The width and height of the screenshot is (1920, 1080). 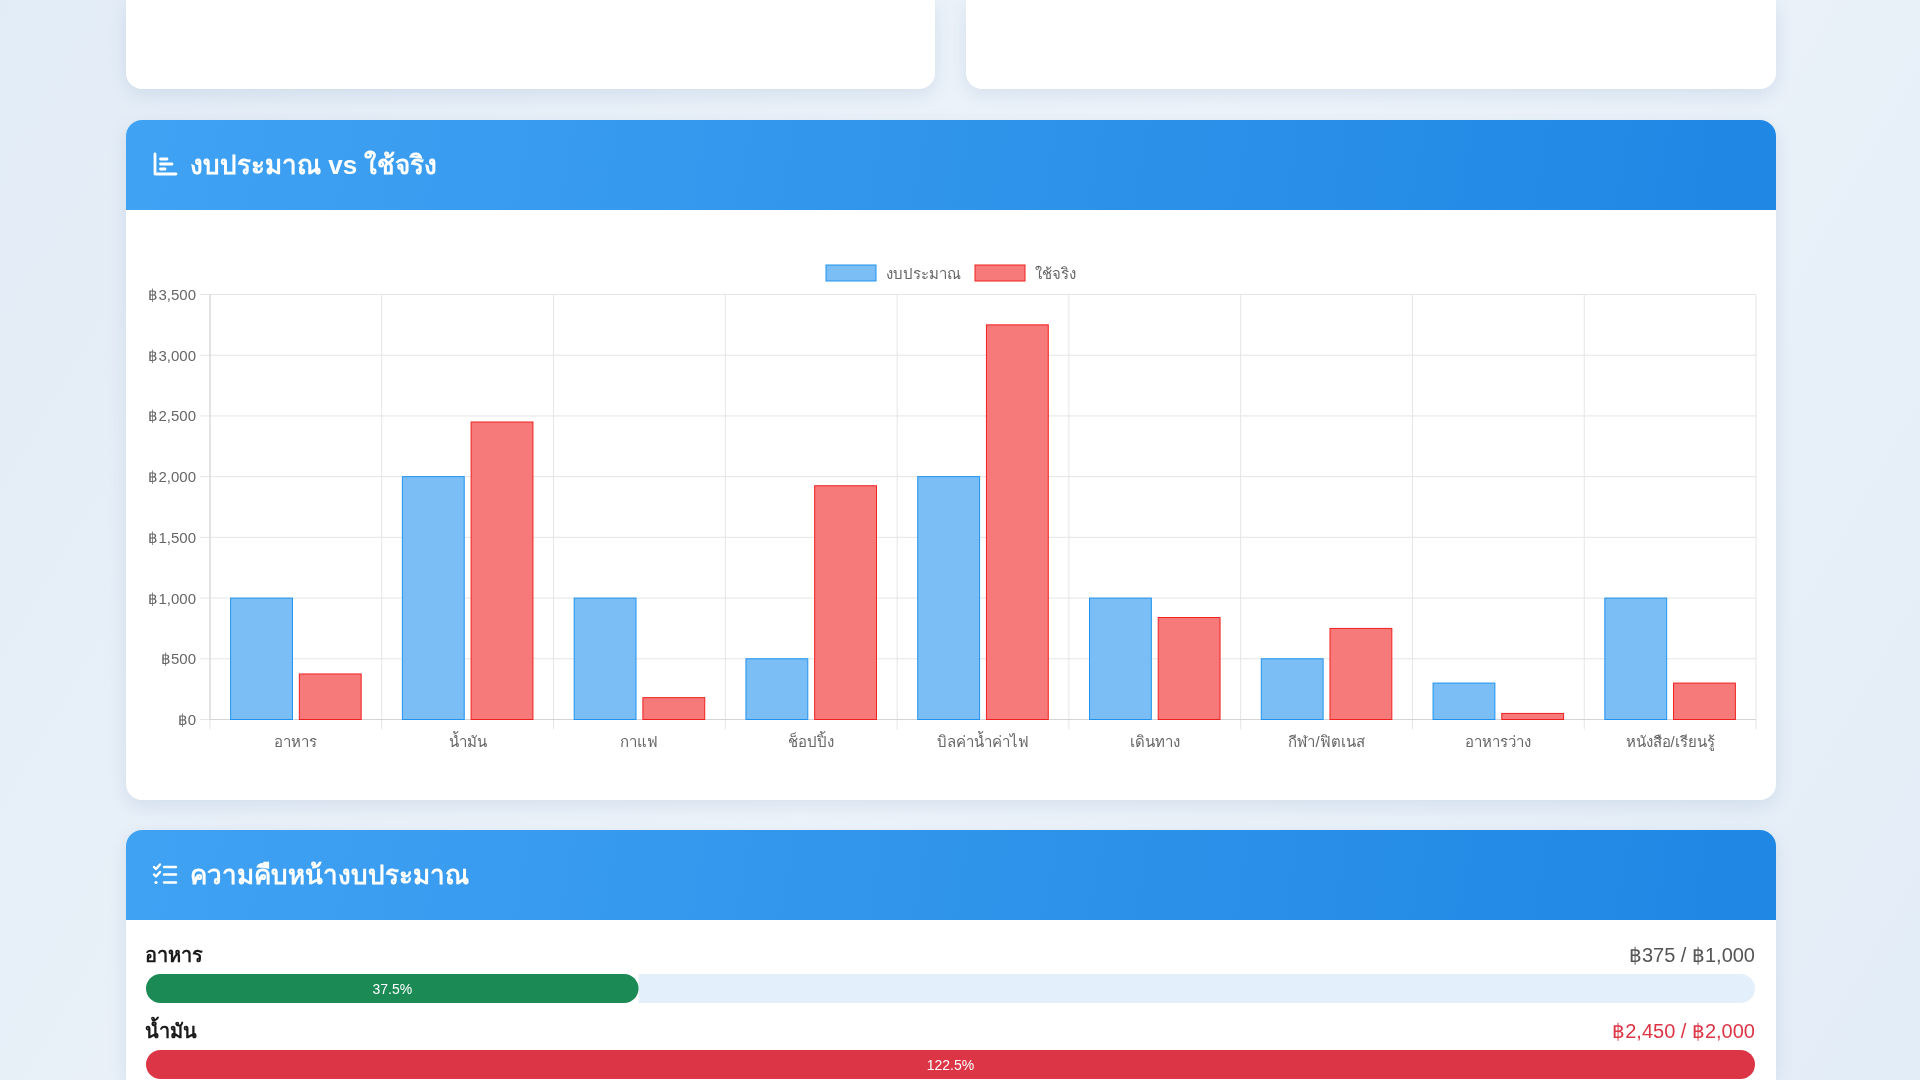 What do you see at coordinates (392, 988) in the screenshot?
I see `data-label: 37.5%` at bounding box center [392, 988].